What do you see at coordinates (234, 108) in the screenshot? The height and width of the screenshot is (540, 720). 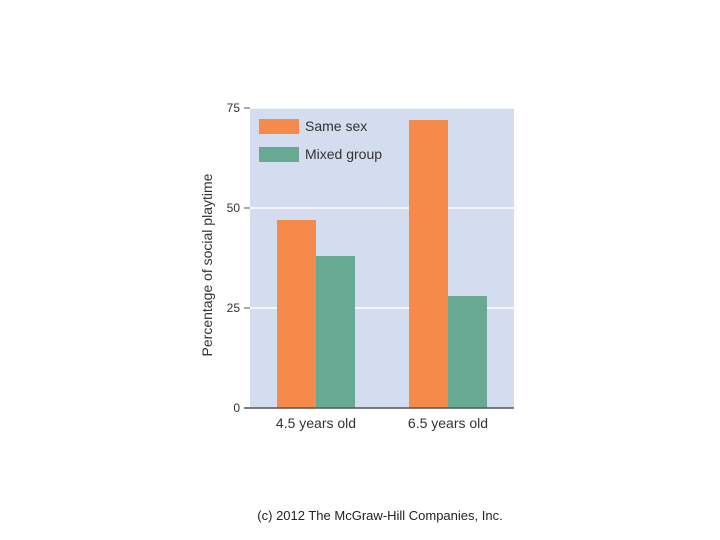 I see `y-tick-label: 75` at bounding box center [234, 108].